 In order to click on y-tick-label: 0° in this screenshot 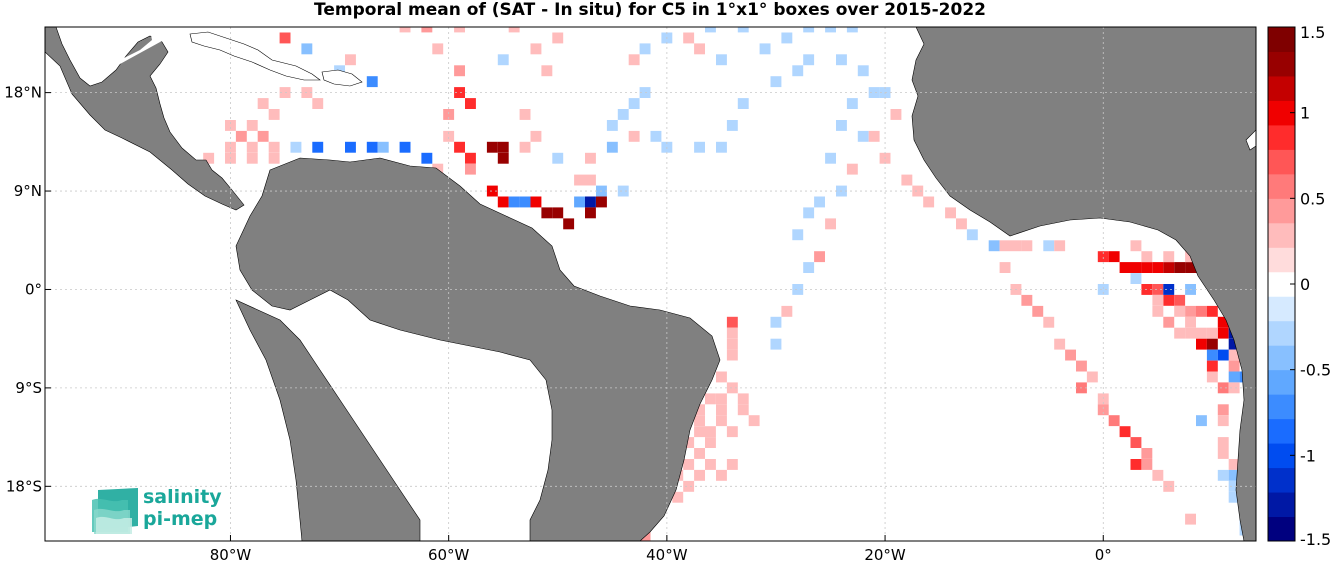, I will do `click(33, 289)`.